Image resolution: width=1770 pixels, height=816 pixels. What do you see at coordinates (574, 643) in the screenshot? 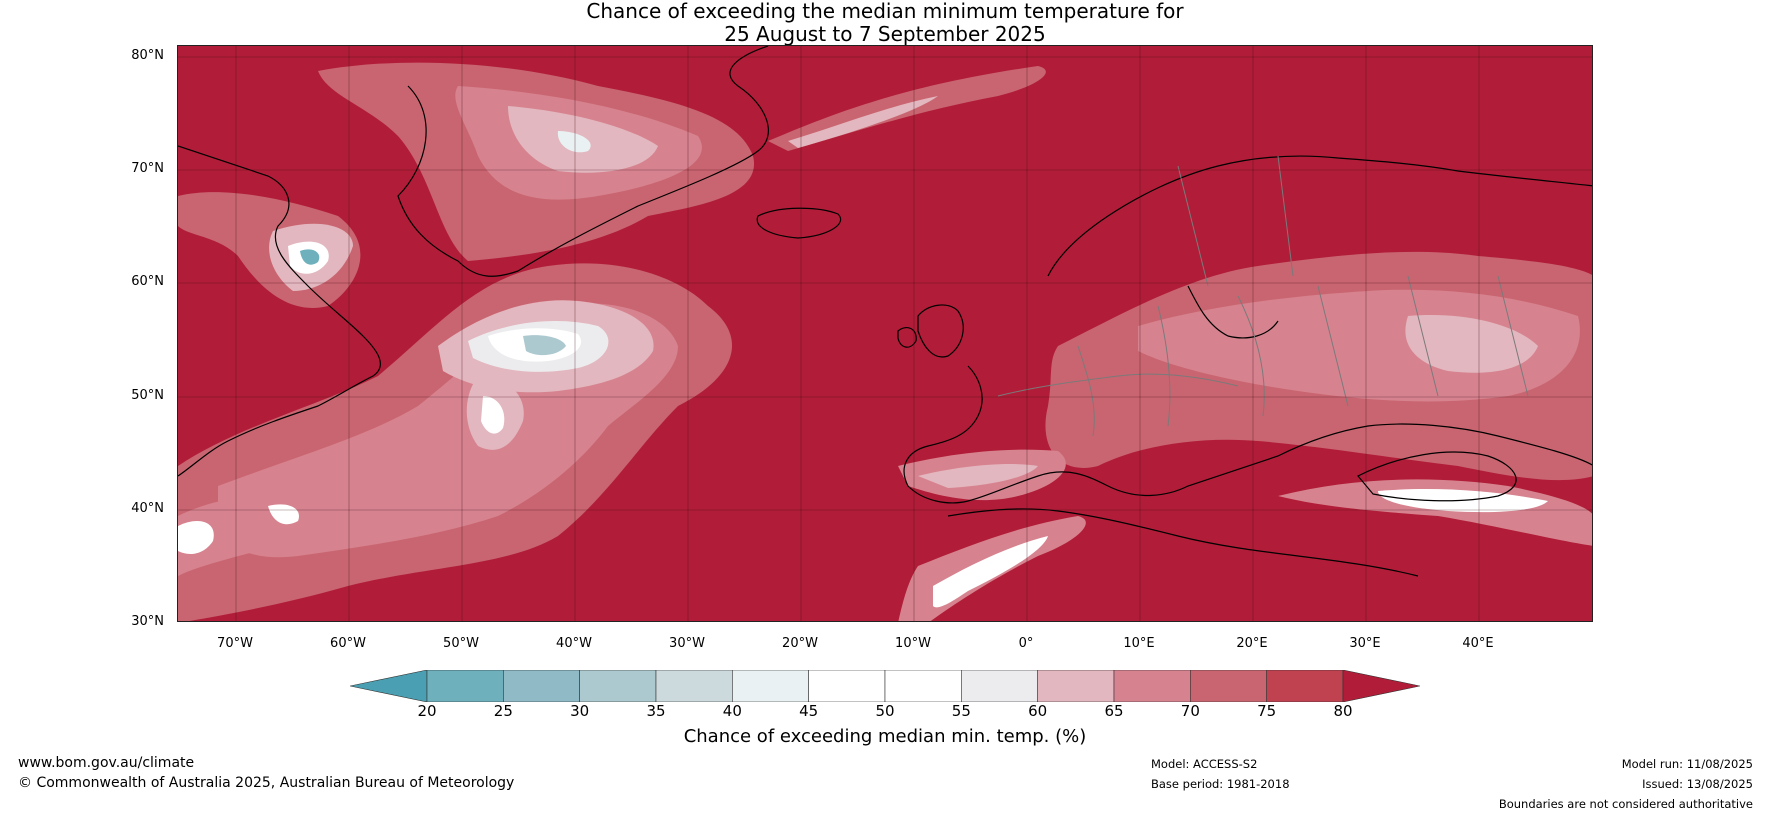
I see `lon-label-40w: 40°W` at bounding box center [574, 643].